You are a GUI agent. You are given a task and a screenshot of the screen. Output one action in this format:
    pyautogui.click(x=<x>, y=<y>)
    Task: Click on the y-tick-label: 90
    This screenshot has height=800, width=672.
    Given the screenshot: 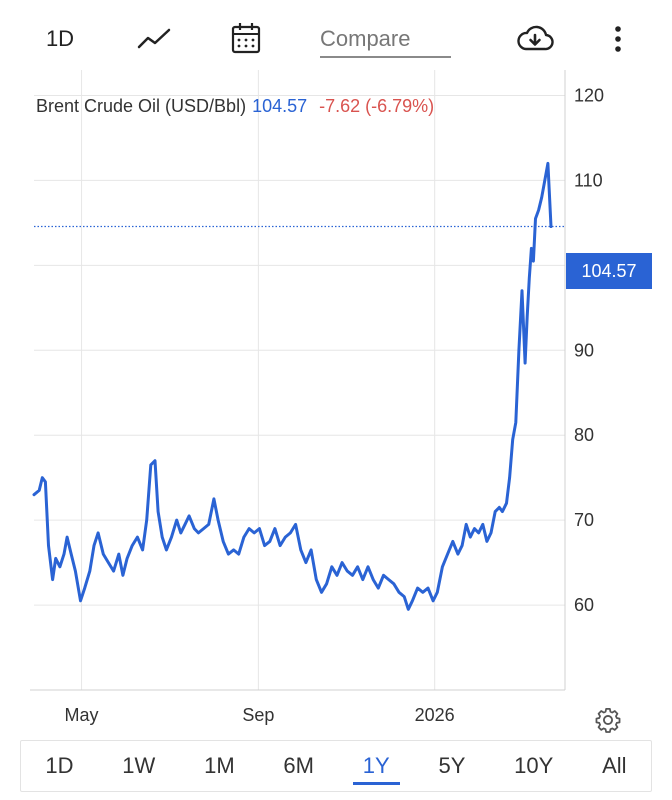 What is the action you would take?
    pyautogui.click(x=584, y=350)
    